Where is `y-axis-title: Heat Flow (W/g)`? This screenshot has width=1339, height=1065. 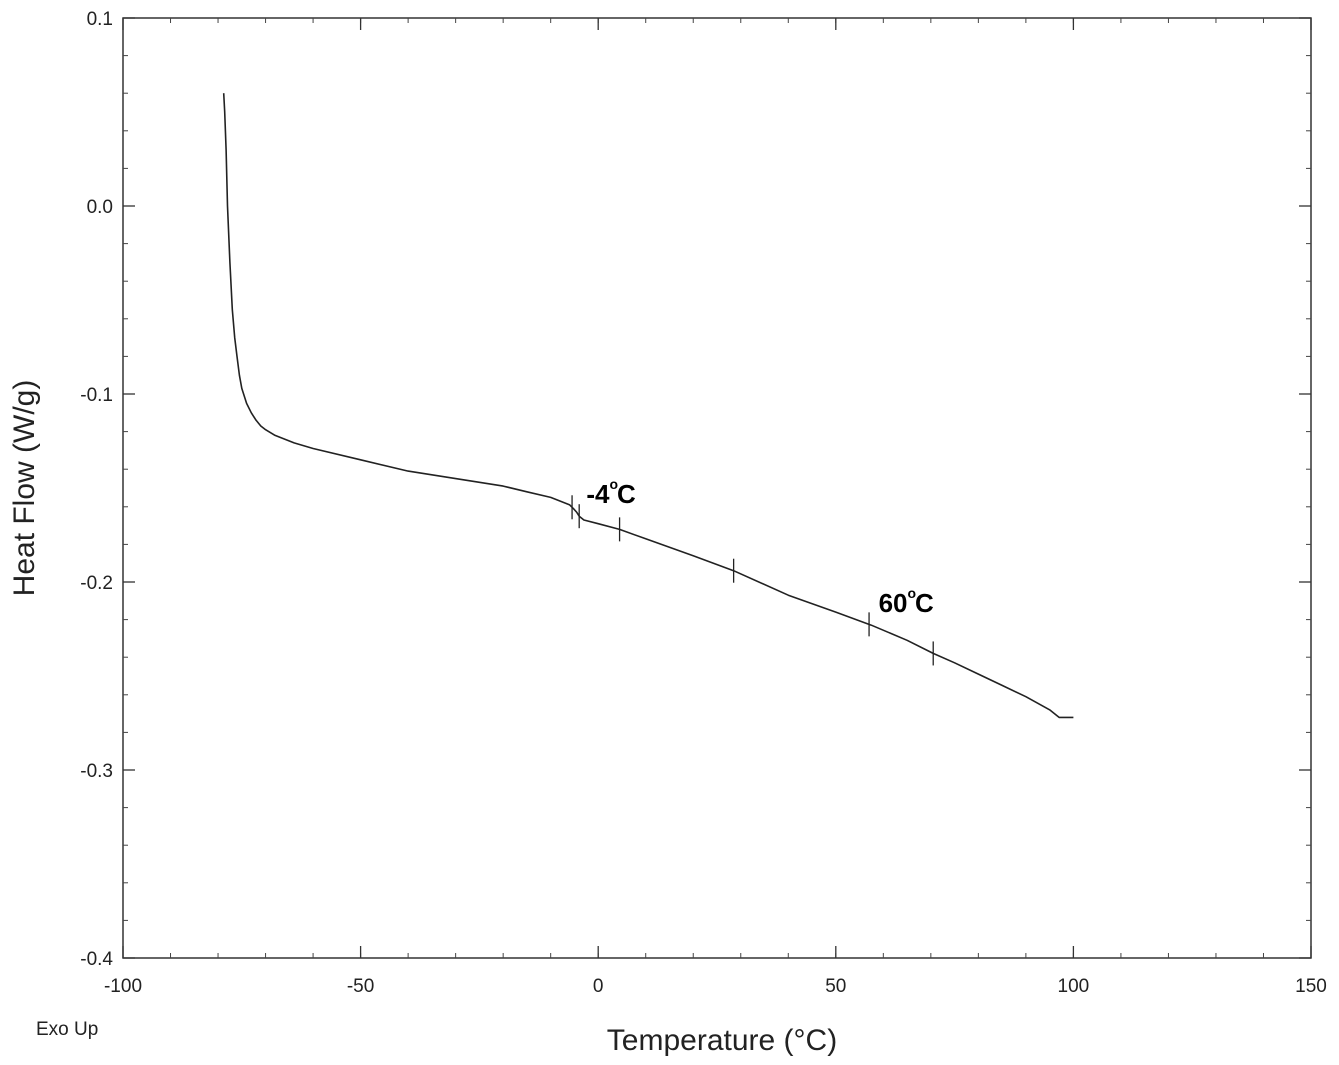
y-axis-title: Heat Flow (W/g) is located at coordinates (24, 488).